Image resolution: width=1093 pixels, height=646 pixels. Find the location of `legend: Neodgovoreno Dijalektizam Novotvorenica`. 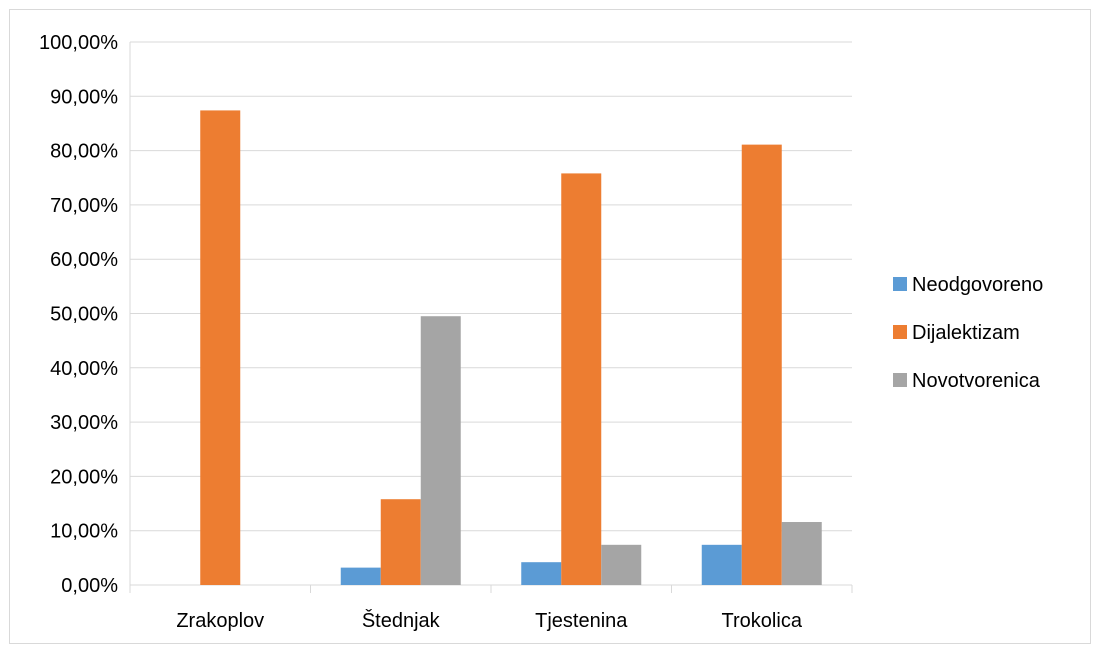

legend: Neodgovoreno Dijalektizam Novotvorenica is located at coordinates (968, 333).